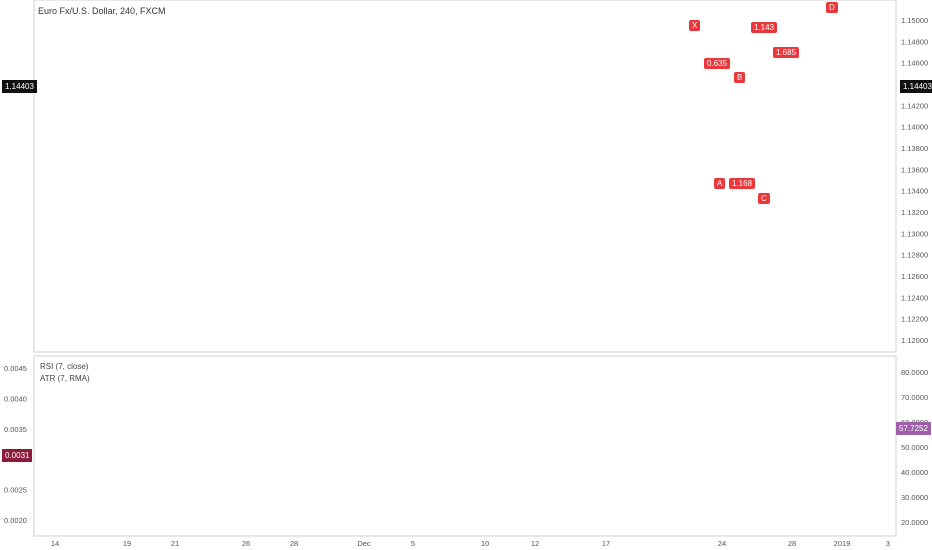  I want to click on point-b-label: B, so click(740, 77).